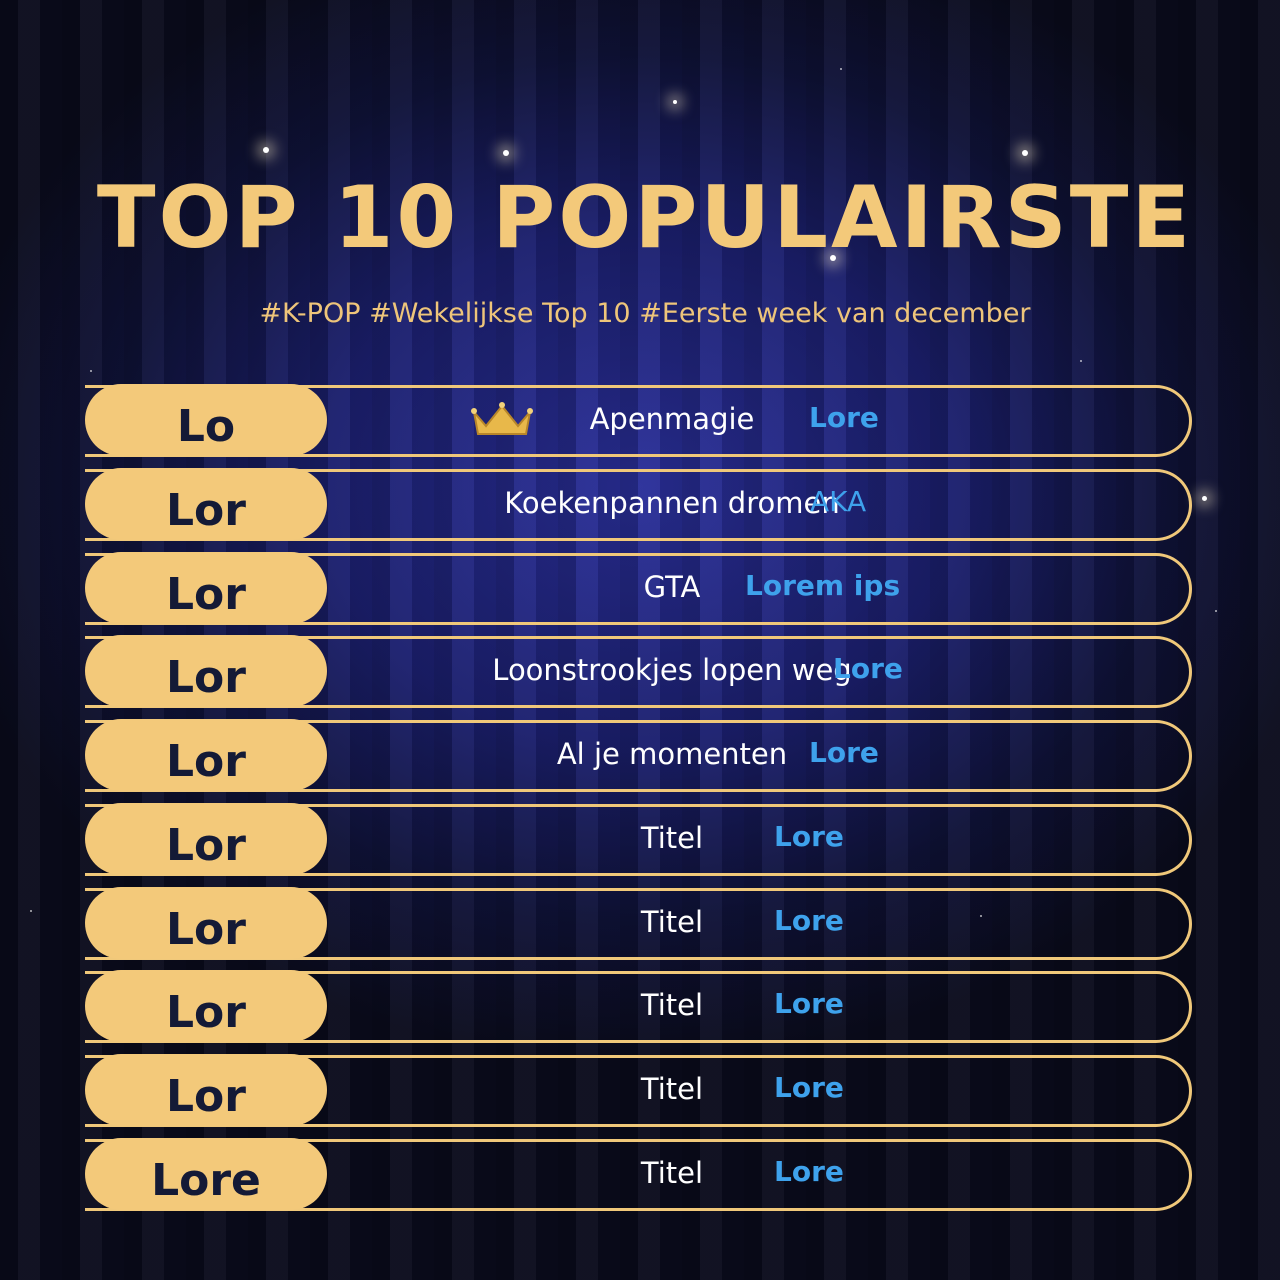 Image resolution: width=1280 pixels, height=1280 pixels. Describe the element at coordinates (672, 587) in the screenshot. I see `song-title: GTA` at that location.